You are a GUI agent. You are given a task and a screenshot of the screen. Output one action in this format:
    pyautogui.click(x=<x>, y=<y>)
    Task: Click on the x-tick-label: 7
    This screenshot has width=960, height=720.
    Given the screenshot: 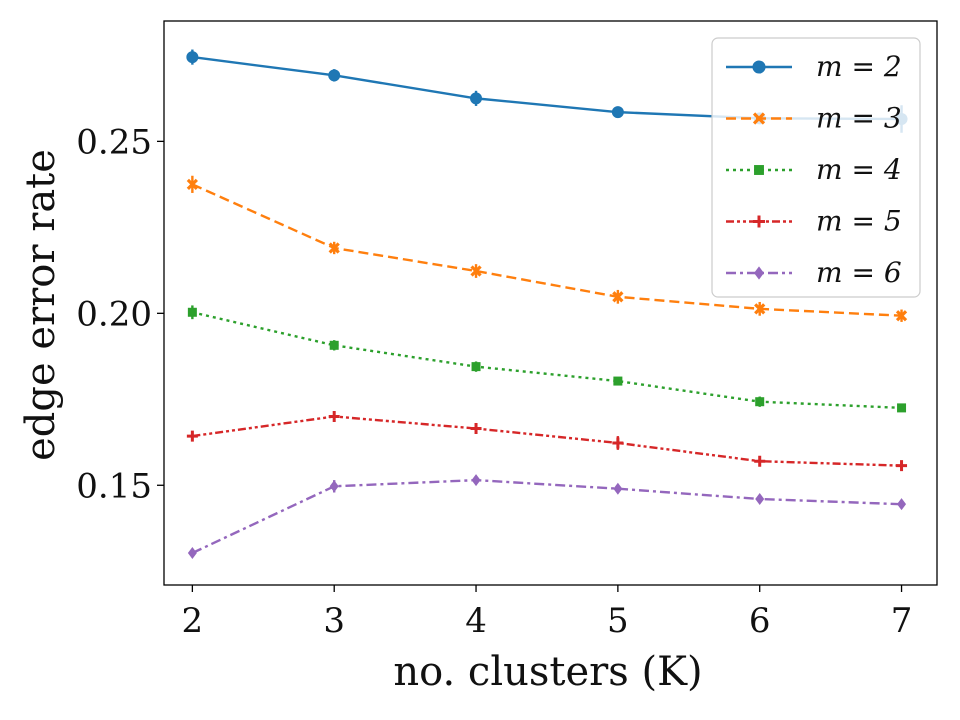 What is the action you would take?
    pyautogui.click(x=902, y=621)
    